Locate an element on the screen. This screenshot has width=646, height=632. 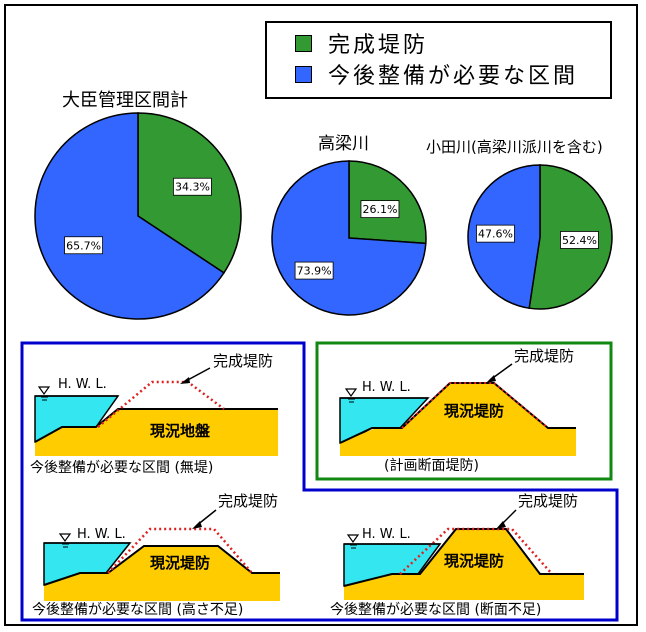
existing-ground is located at coordinates (156, 432).